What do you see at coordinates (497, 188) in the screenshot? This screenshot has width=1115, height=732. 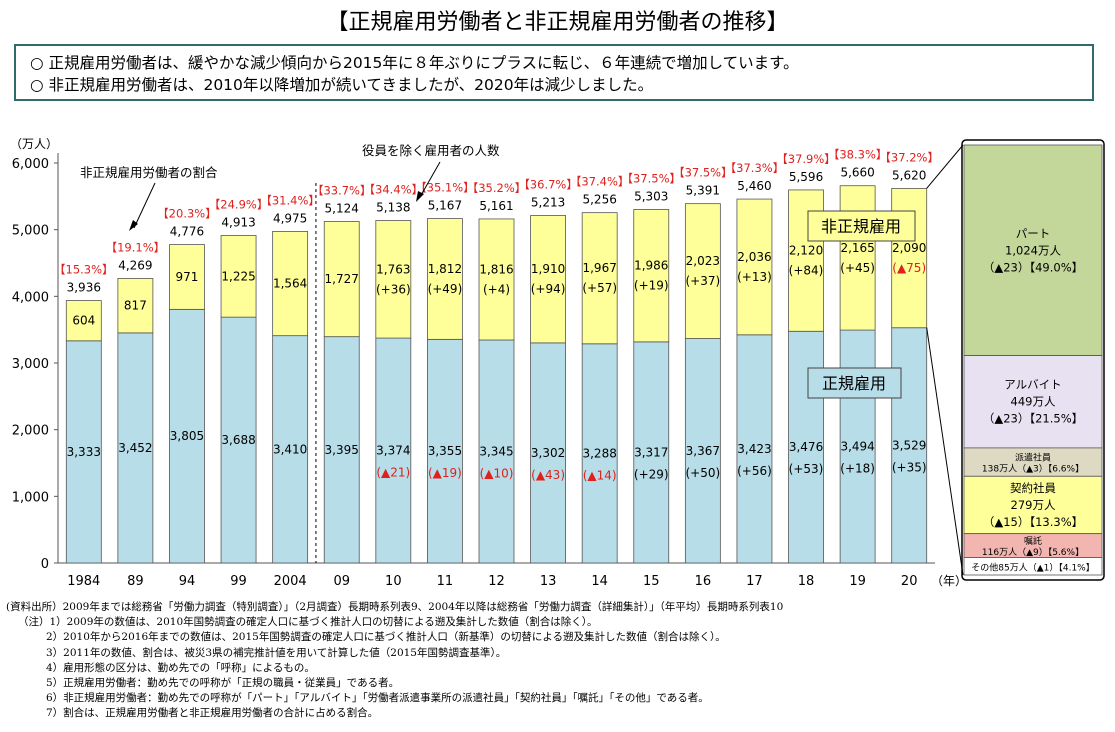 I see `ratio-label: 【35.2%】` at bounding box center [497, 188].